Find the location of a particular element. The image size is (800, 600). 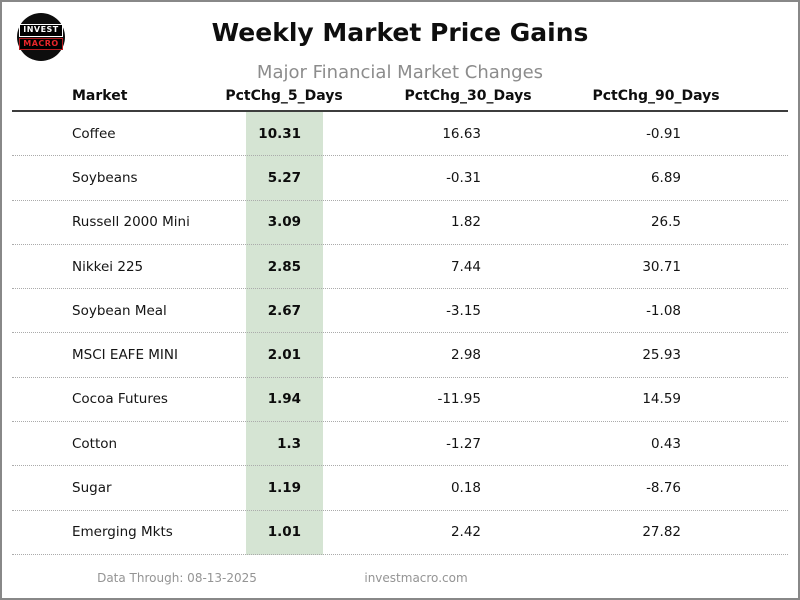

table-row: Cotton 1.3 -1.27 0.43 is located at coordinates (400, 444).